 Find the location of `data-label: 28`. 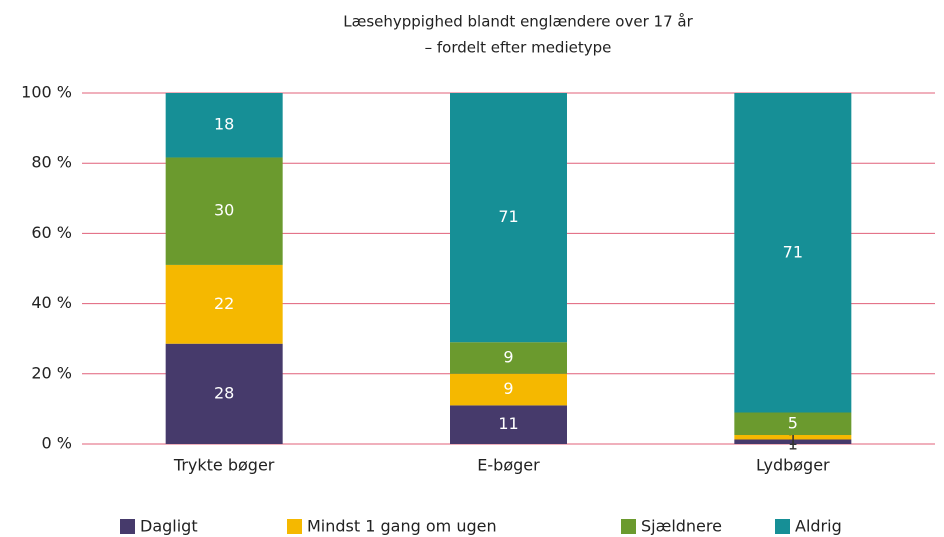

data-label: 28 is located at coordinates (224, 392).